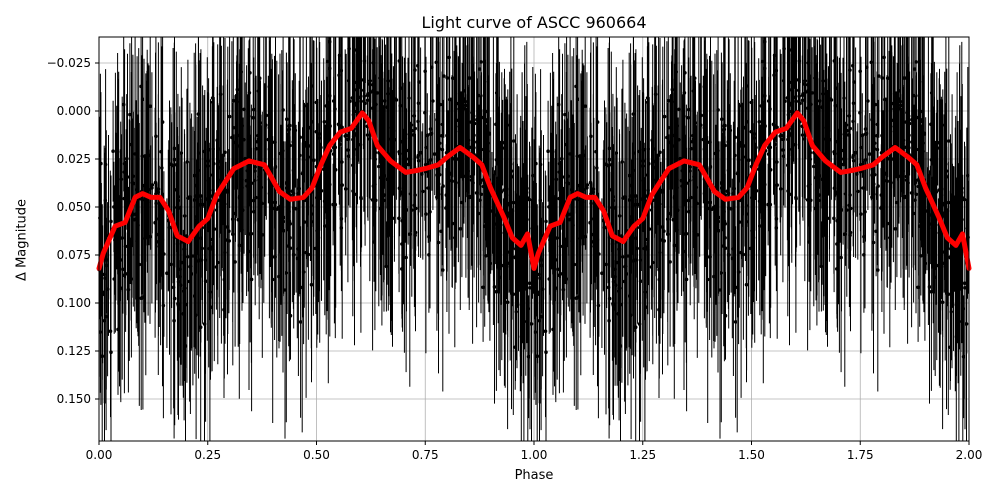  I want to click on svg-text: 0.100, so click(74, 303).